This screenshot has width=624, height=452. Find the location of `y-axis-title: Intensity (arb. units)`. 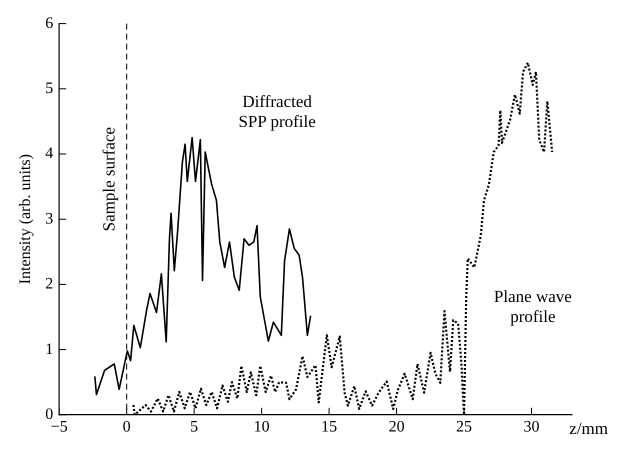

y-axis-title: Intensity (arb. units) is located at coordinates (25, 219).